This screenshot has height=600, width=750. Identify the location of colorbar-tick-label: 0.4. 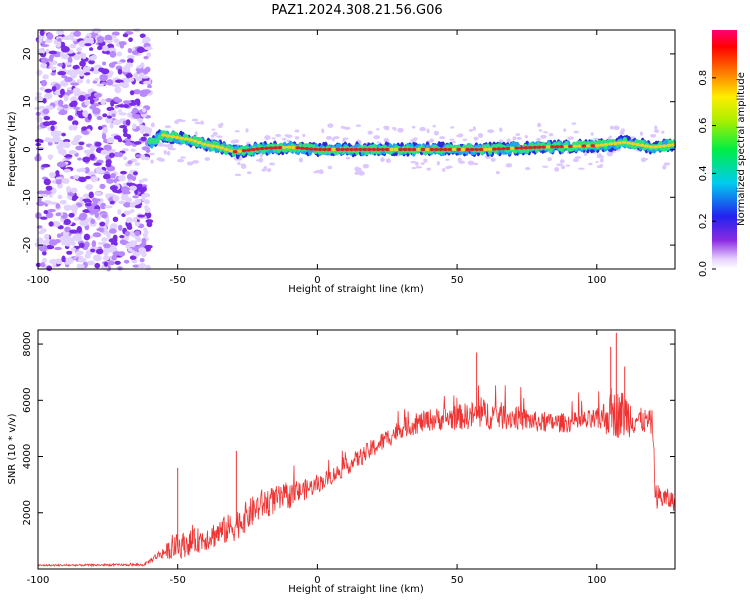
(703, 173).